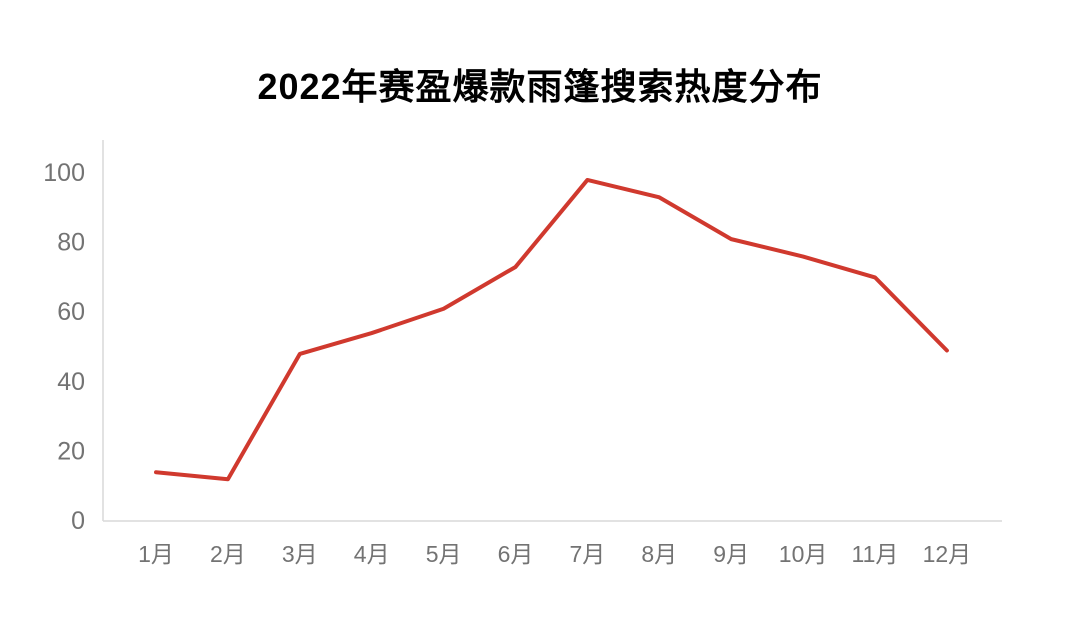 This screenshot has height=642, width=1080. Describe the element at coordinates (947, 554) in the screenshot. I see `x-tick-label: 12月` at that location.